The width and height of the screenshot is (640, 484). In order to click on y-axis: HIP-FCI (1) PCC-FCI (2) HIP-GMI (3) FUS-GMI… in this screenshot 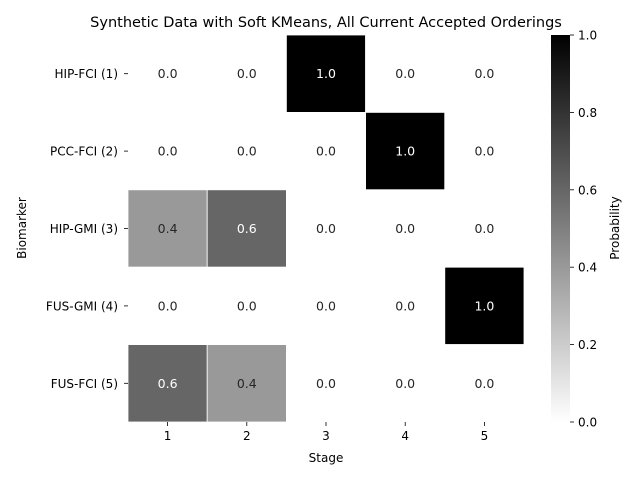, I will do `click(87, 229)`.